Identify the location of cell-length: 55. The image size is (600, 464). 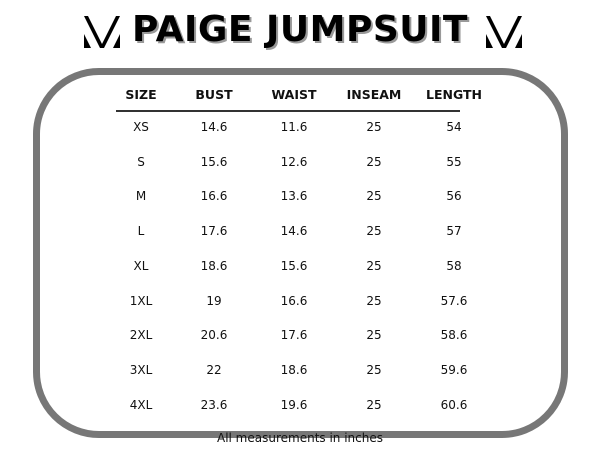
(454, 161).